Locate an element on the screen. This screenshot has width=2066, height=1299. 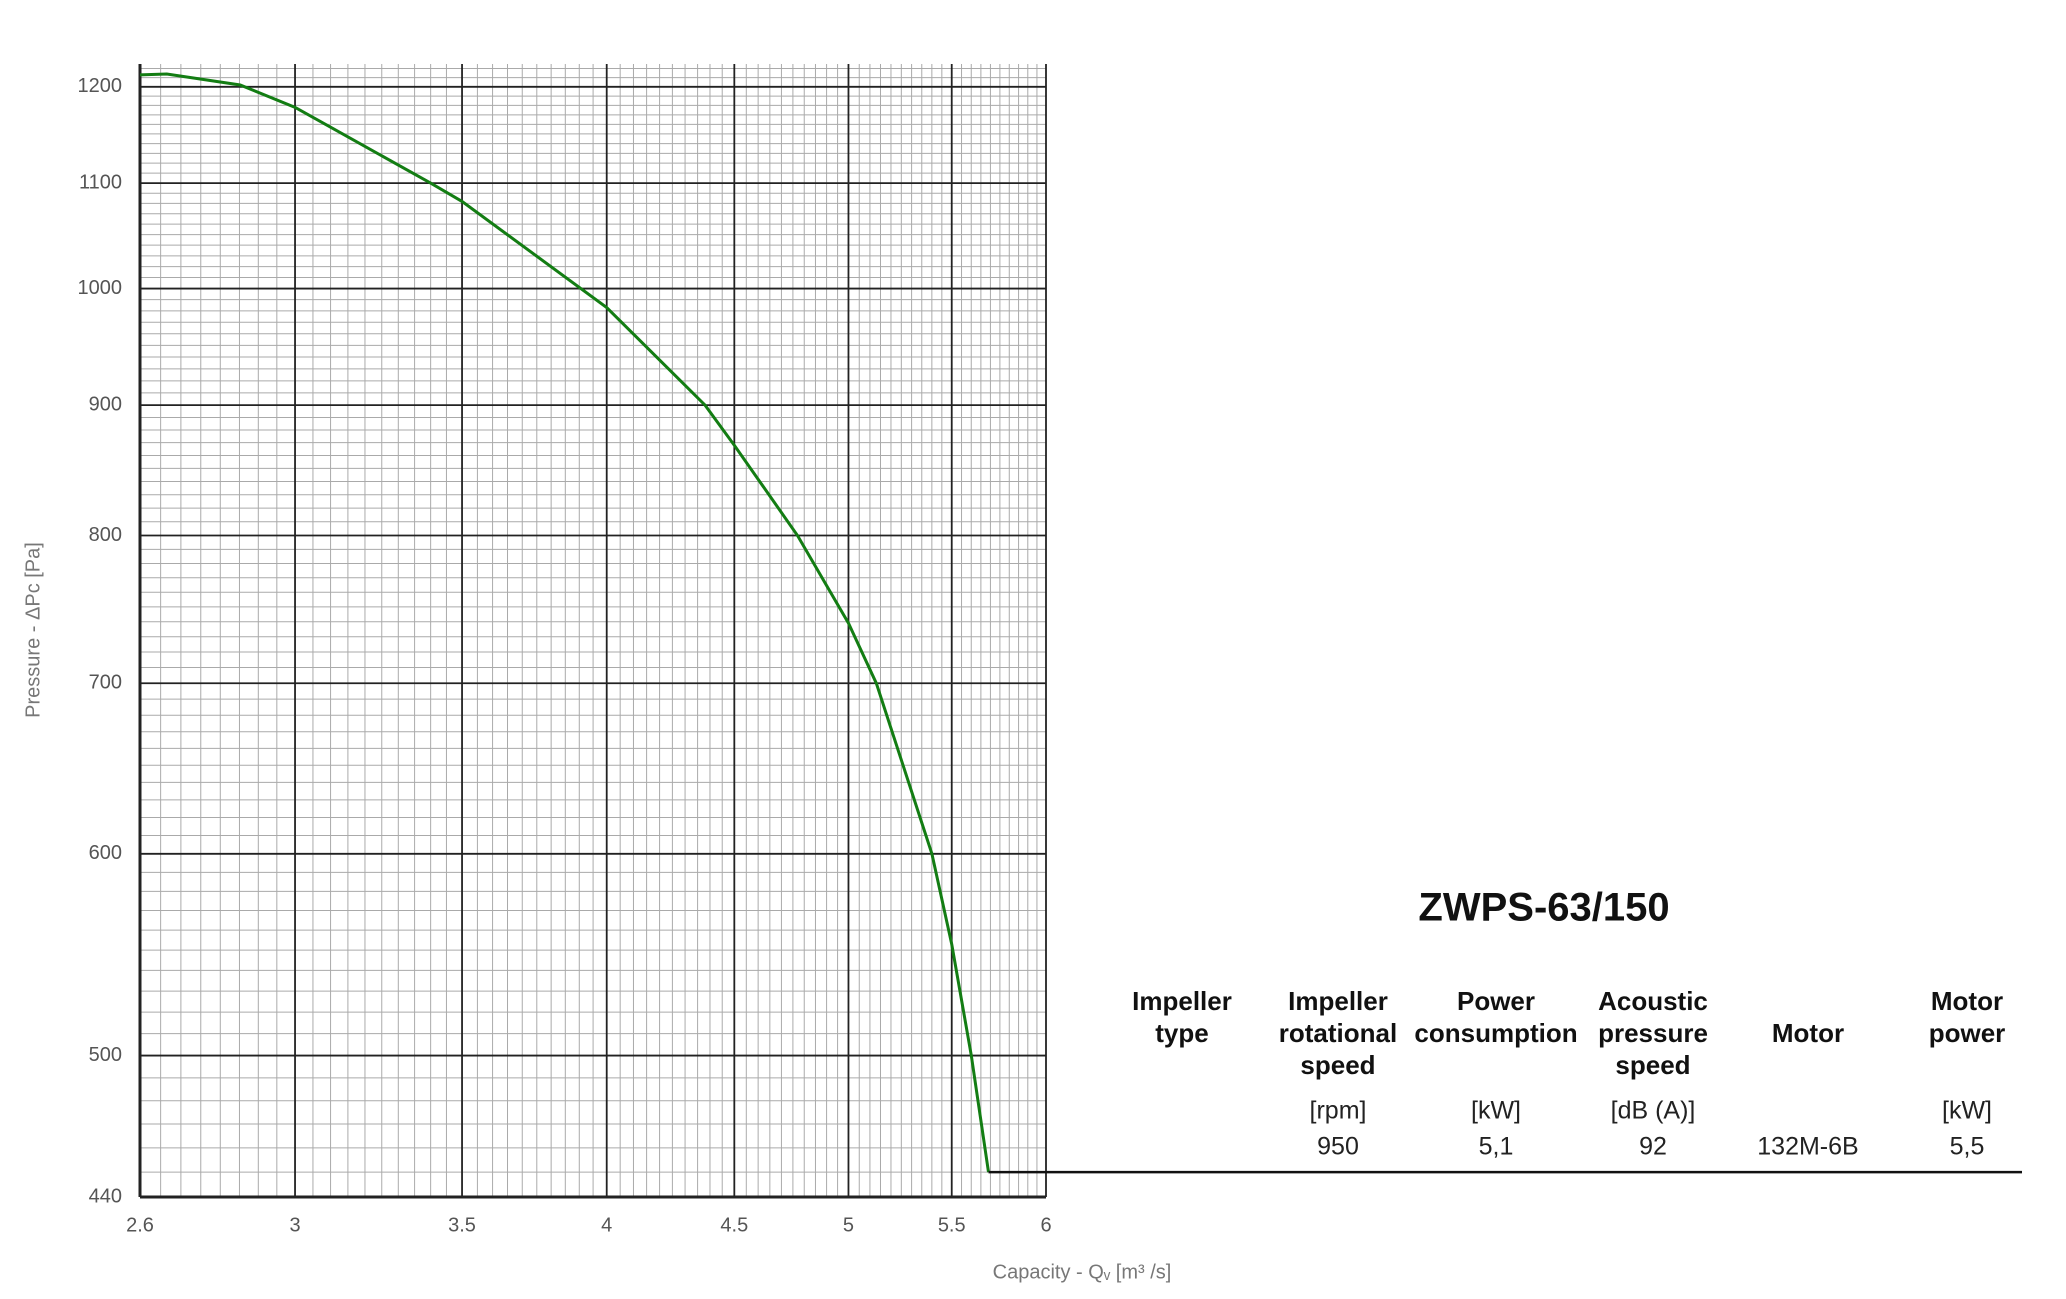
cell: 5,5 is located at coordinates (1967, 1147).